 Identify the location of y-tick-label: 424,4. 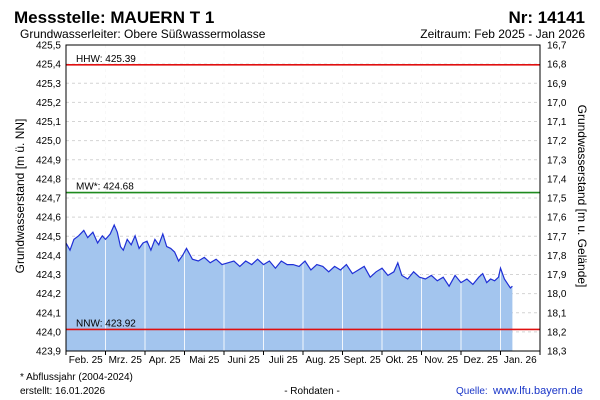
(48, 256).